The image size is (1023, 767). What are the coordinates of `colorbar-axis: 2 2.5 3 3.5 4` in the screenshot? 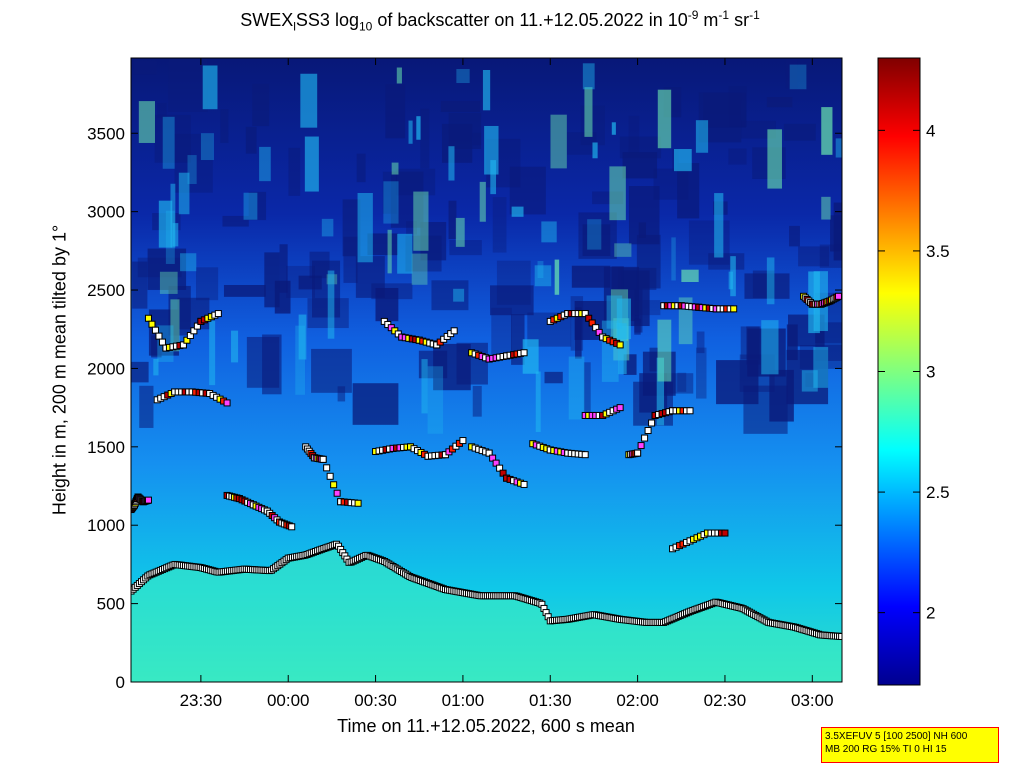 It's located at (914, 372).